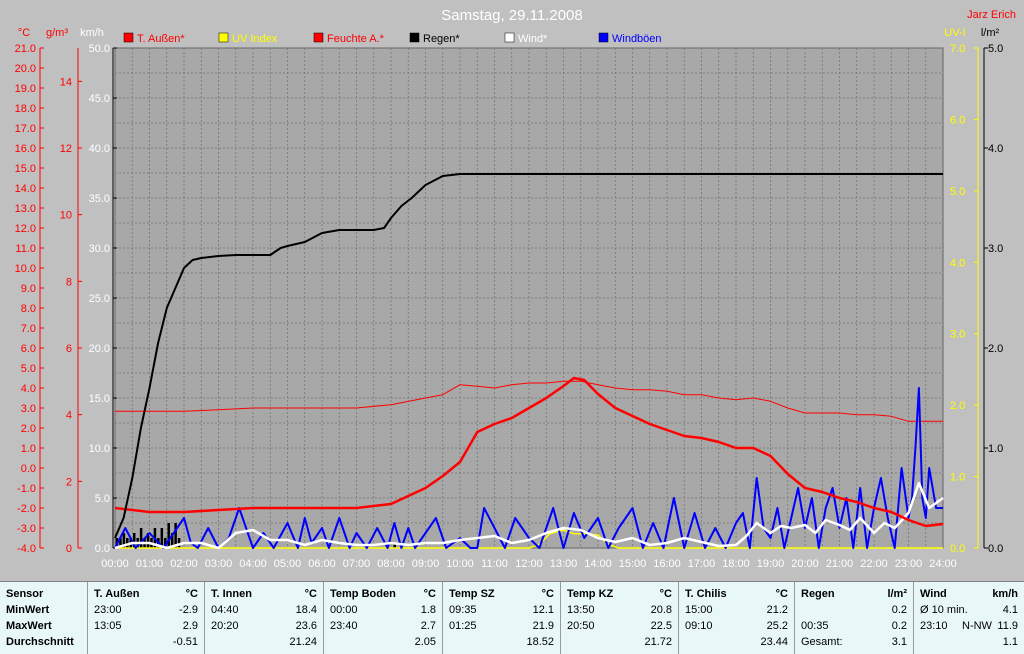 The image size is (1024, 654). Describe the element at coordinates (840, 564) in the screenshot. I see `x-tick-label: 21:00` at that location.